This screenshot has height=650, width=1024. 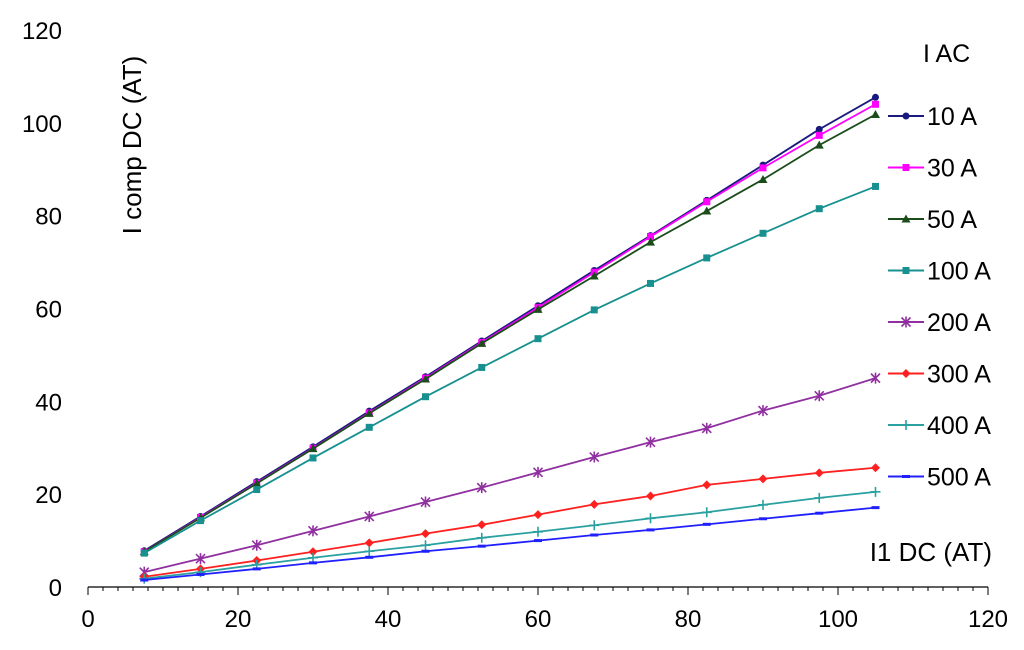 I want to click on legend: 10 A 30 A 50 A 100 A 200 A 300 A 400 A 500 A, so click(x=939, y=297).